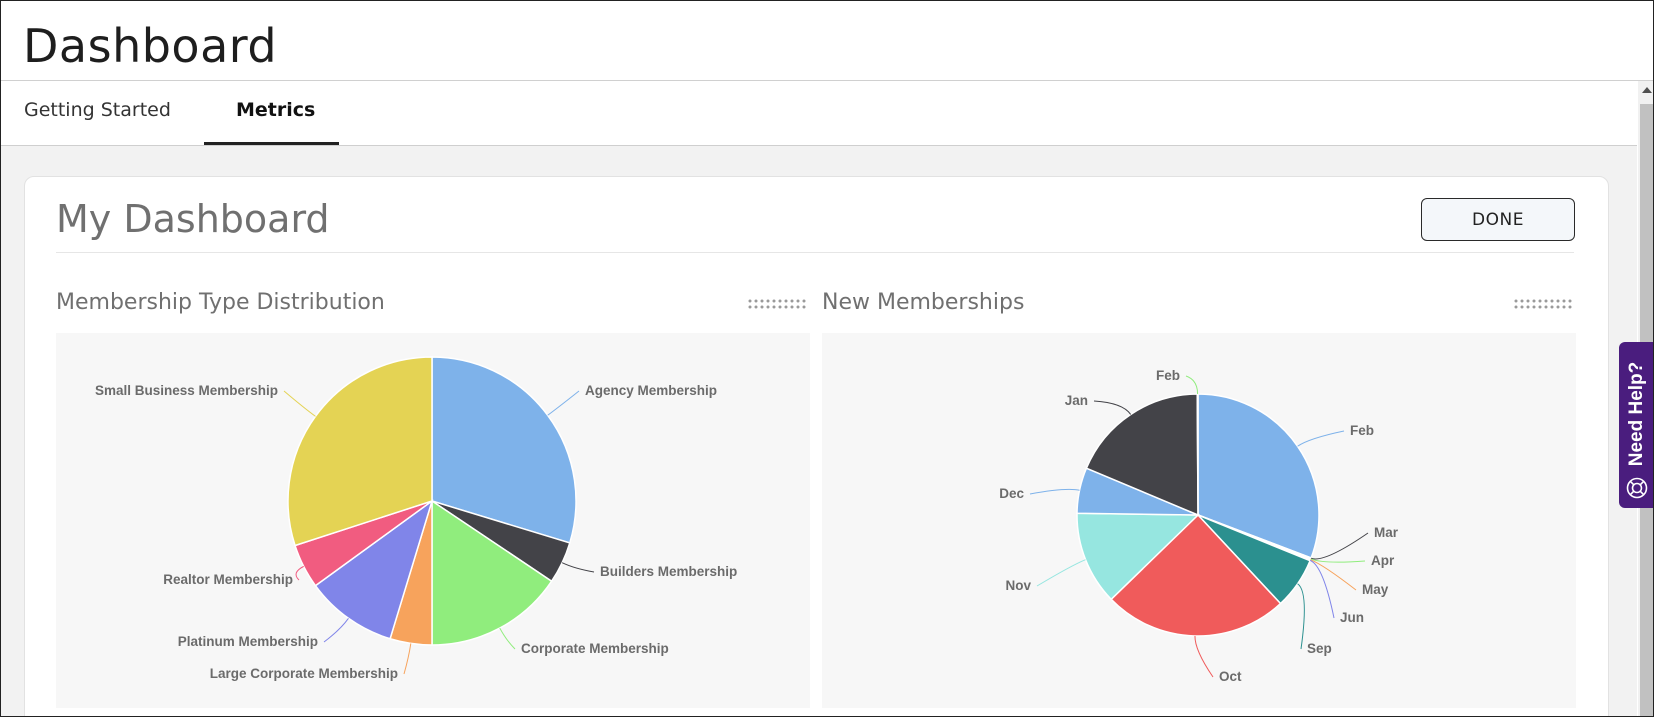 This screenshot has width=1654, height=717. What do you see at coordinates (1636, 414) in the screenshot?
I see `need-help-label: Need Help?` at bounding box center [1636, 414].